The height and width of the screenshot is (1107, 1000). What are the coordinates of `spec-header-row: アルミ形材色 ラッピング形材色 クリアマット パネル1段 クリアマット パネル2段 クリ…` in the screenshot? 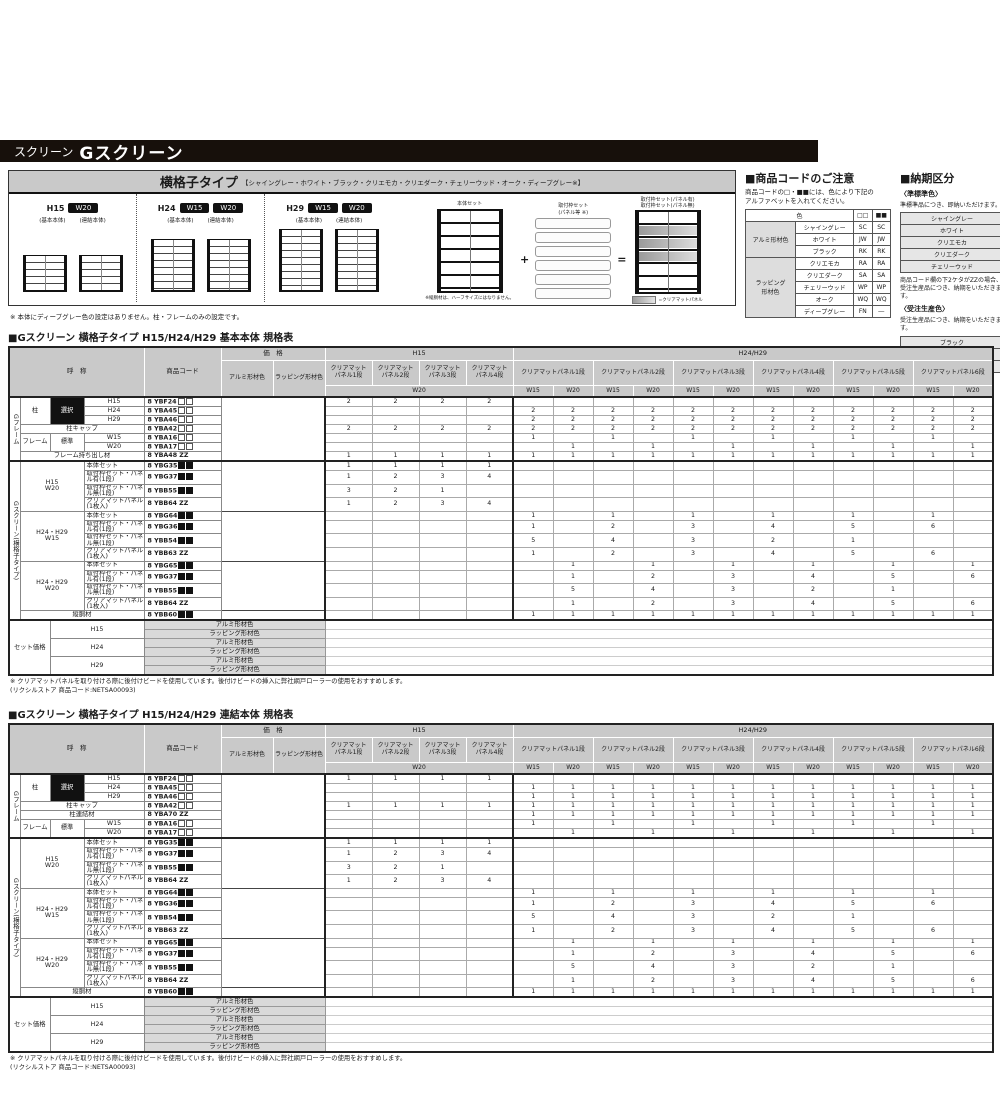 It's located at (501, 755).